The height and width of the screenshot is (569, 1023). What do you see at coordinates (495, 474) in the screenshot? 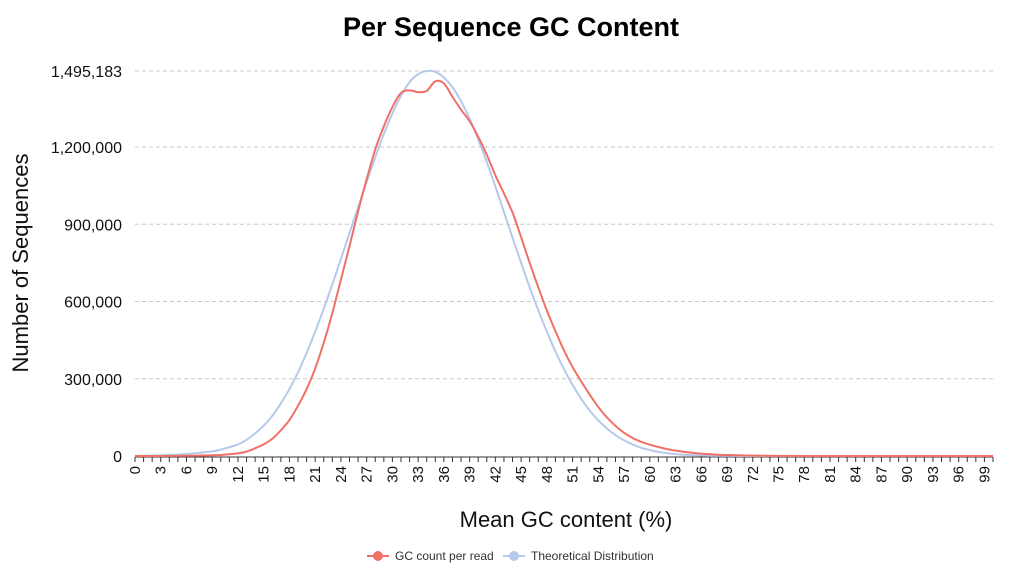
I see `x-tick-label: 42` at bounding box center [495, 474].